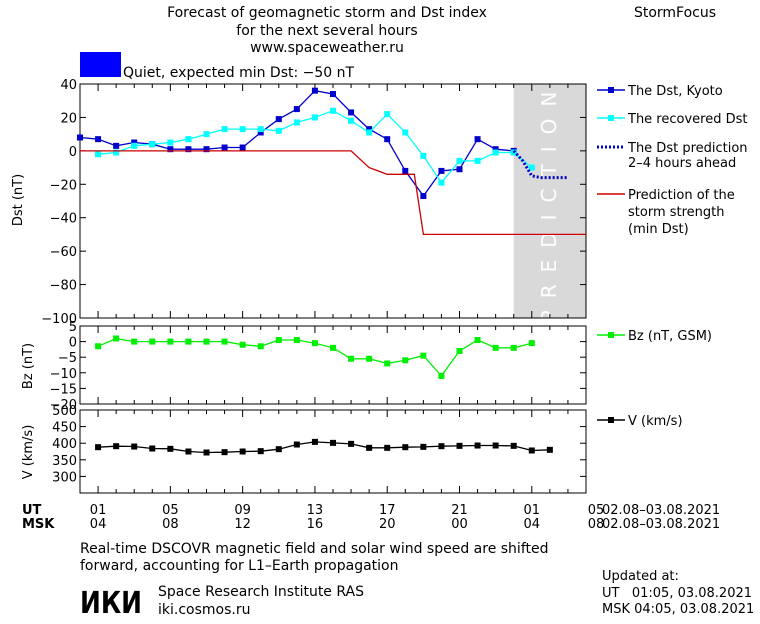 The width and height of the screenshot is (760, 624). I want to click on y-tick-label: −5, so click(67, 358).